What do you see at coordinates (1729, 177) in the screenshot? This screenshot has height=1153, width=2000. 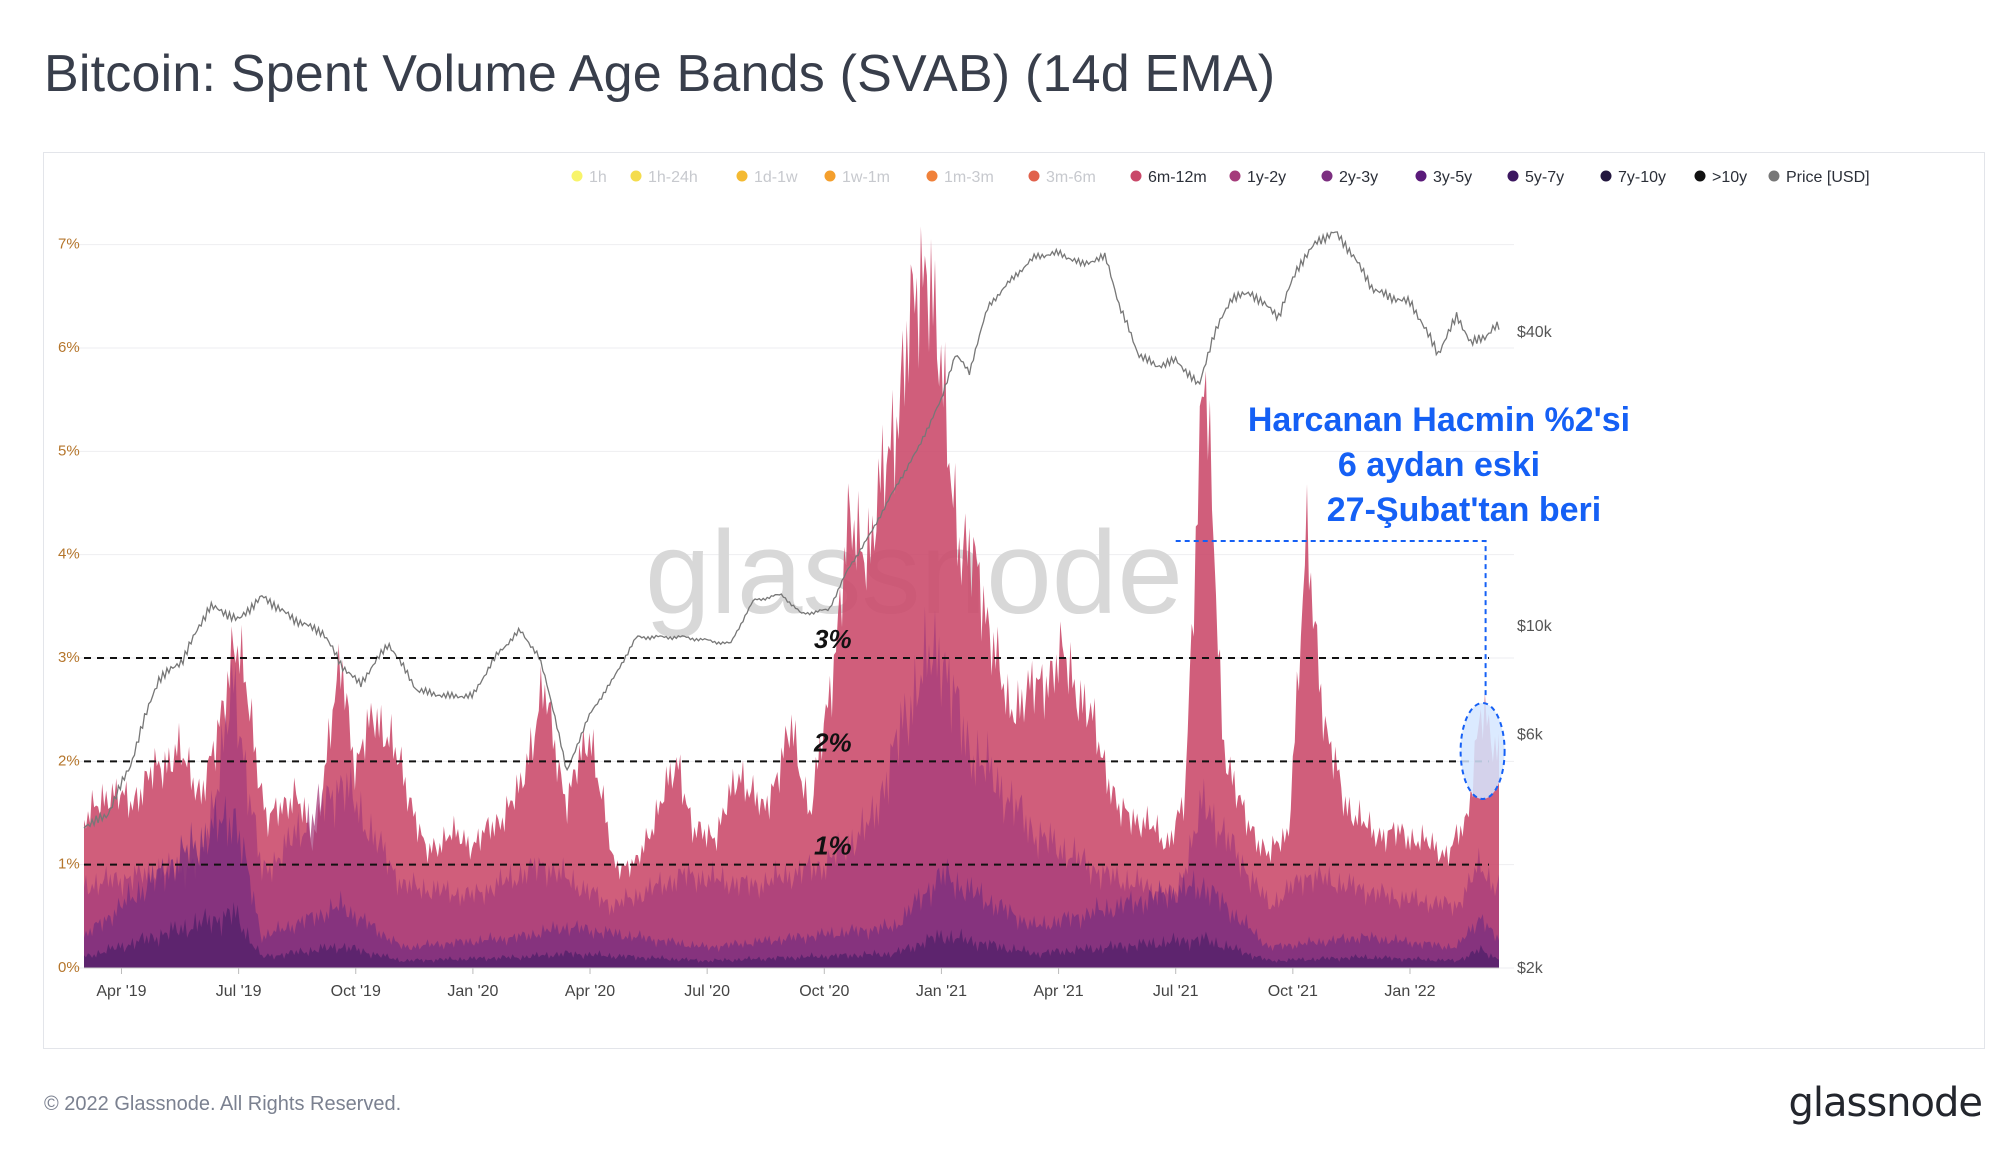 I see `legend-item: >10y` at bounding box center [1729, 177].